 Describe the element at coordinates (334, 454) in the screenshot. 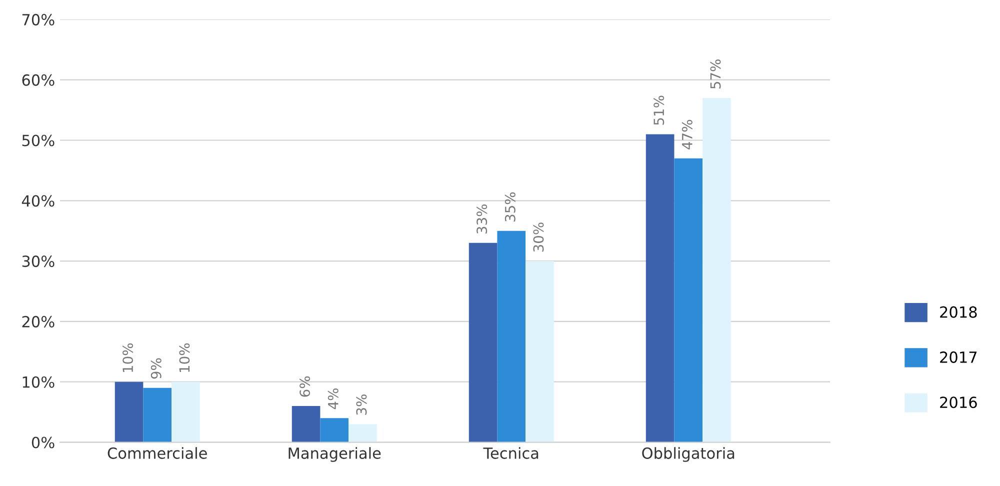

I see `x-tick-label: Manageriale` at that location.